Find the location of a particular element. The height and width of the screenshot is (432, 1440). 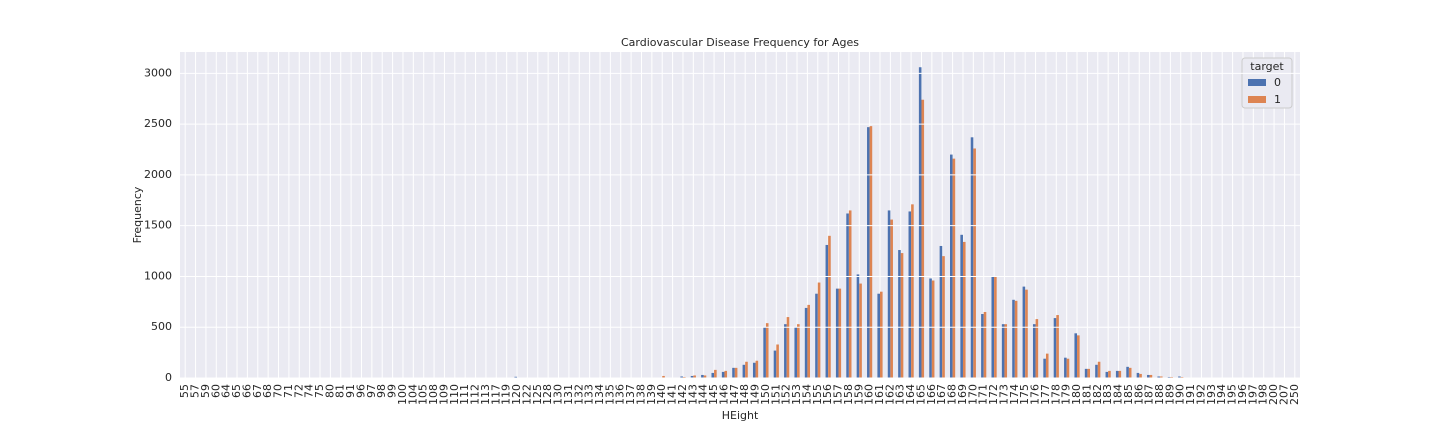

x-tick-label: 136 is located at coordinates (620, 394).